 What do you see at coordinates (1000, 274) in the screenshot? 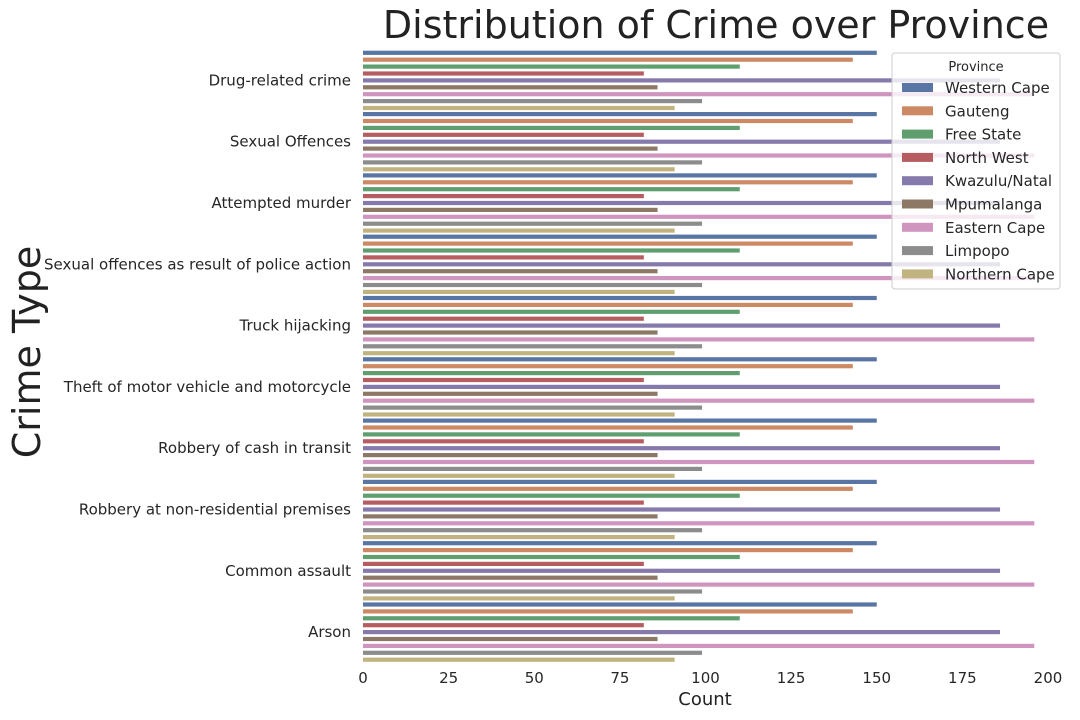
I see `legend-label: Northern Cape` at bounding box center [1000, 274].